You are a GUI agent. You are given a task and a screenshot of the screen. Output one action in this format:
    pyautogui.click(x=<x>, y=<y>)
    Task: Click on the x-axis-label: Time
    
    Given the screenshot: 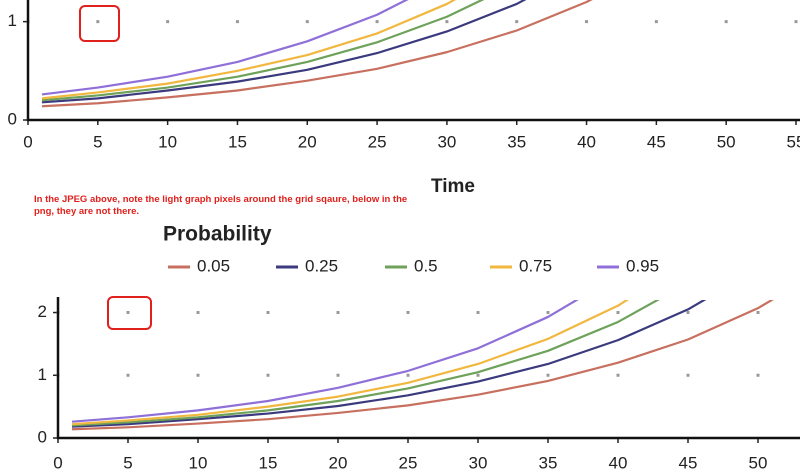 What is the action you would take?
    pyautogui.click(x=453, y=186)
    